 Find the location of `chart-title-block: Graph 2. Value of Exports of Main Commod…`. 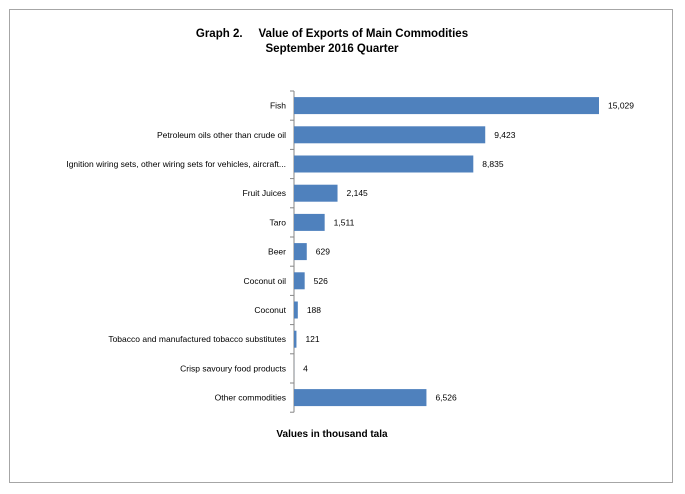

chart-title-block: Graph 2. Value of Exports of Main Commod… is located at coordinates (332, 42).